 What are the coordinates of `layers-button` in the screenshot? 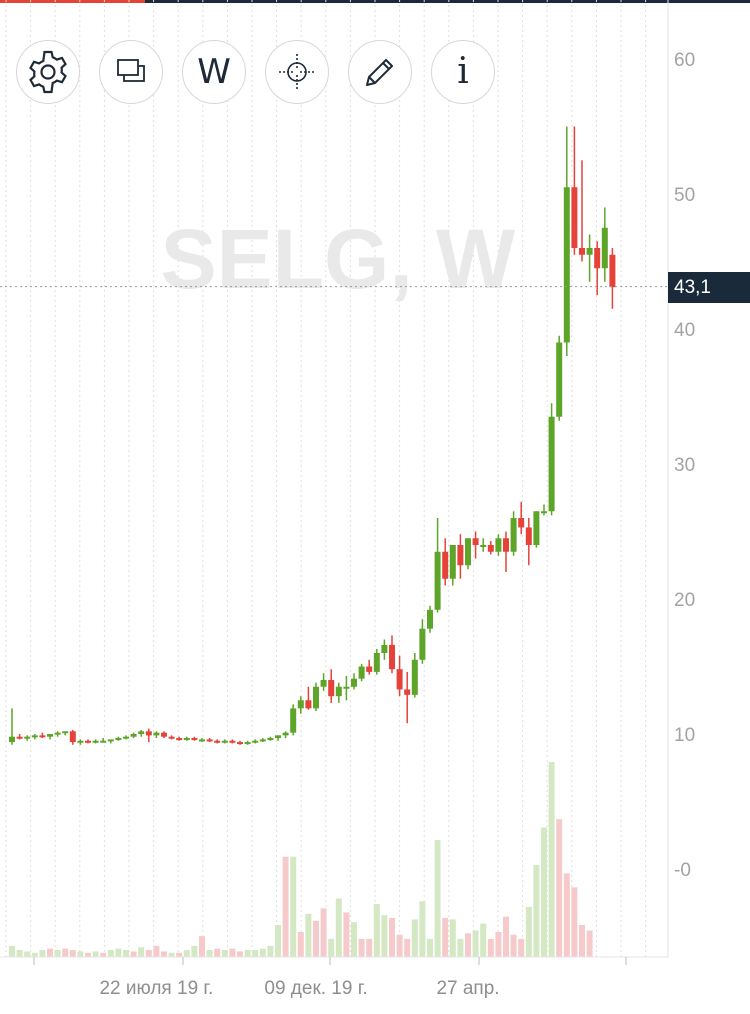 It's located at (131, 72).